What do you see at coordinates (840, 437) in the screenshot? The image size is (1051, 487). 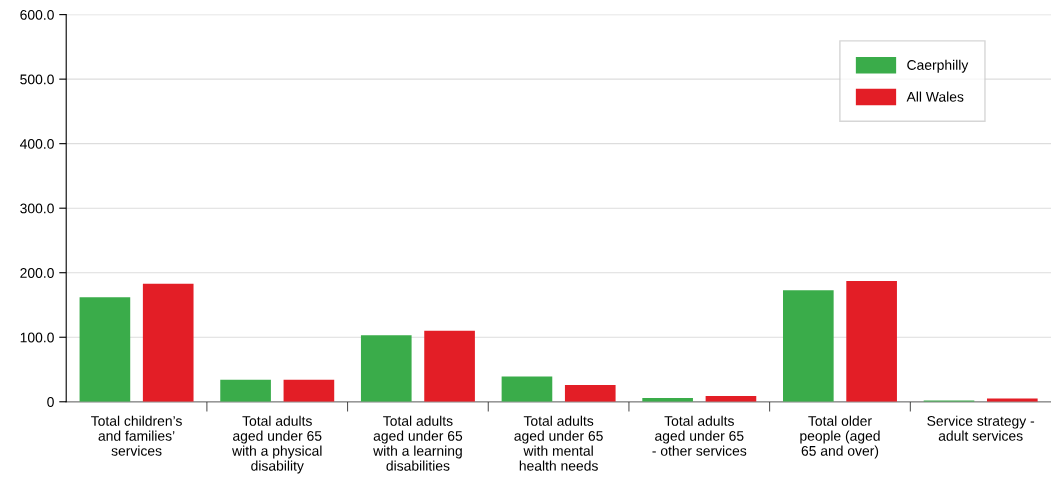 I see `x-tick-label: Total older people (aged 65 and over)` at bounding box center [840, 437].